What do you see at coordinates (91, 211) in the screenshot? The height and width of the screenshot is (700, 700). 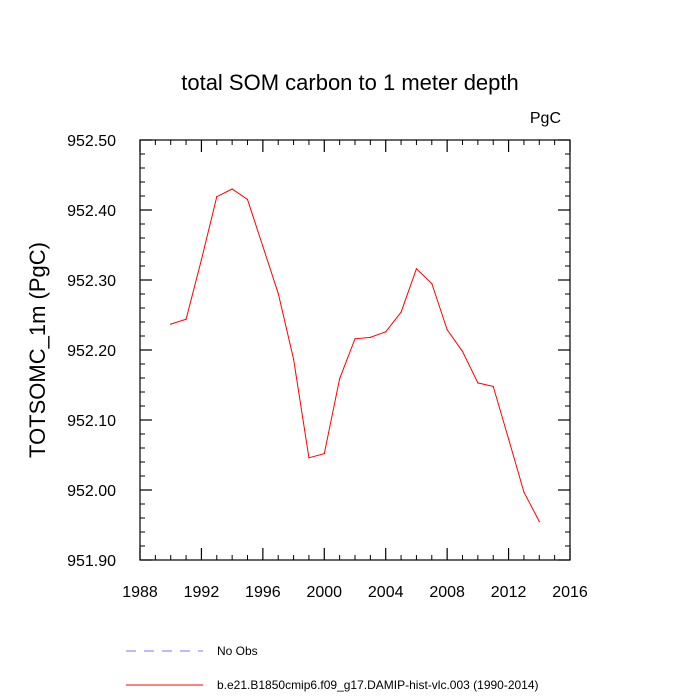 I see `y-tick-label: 952.40` at bounding box center [91, 211].